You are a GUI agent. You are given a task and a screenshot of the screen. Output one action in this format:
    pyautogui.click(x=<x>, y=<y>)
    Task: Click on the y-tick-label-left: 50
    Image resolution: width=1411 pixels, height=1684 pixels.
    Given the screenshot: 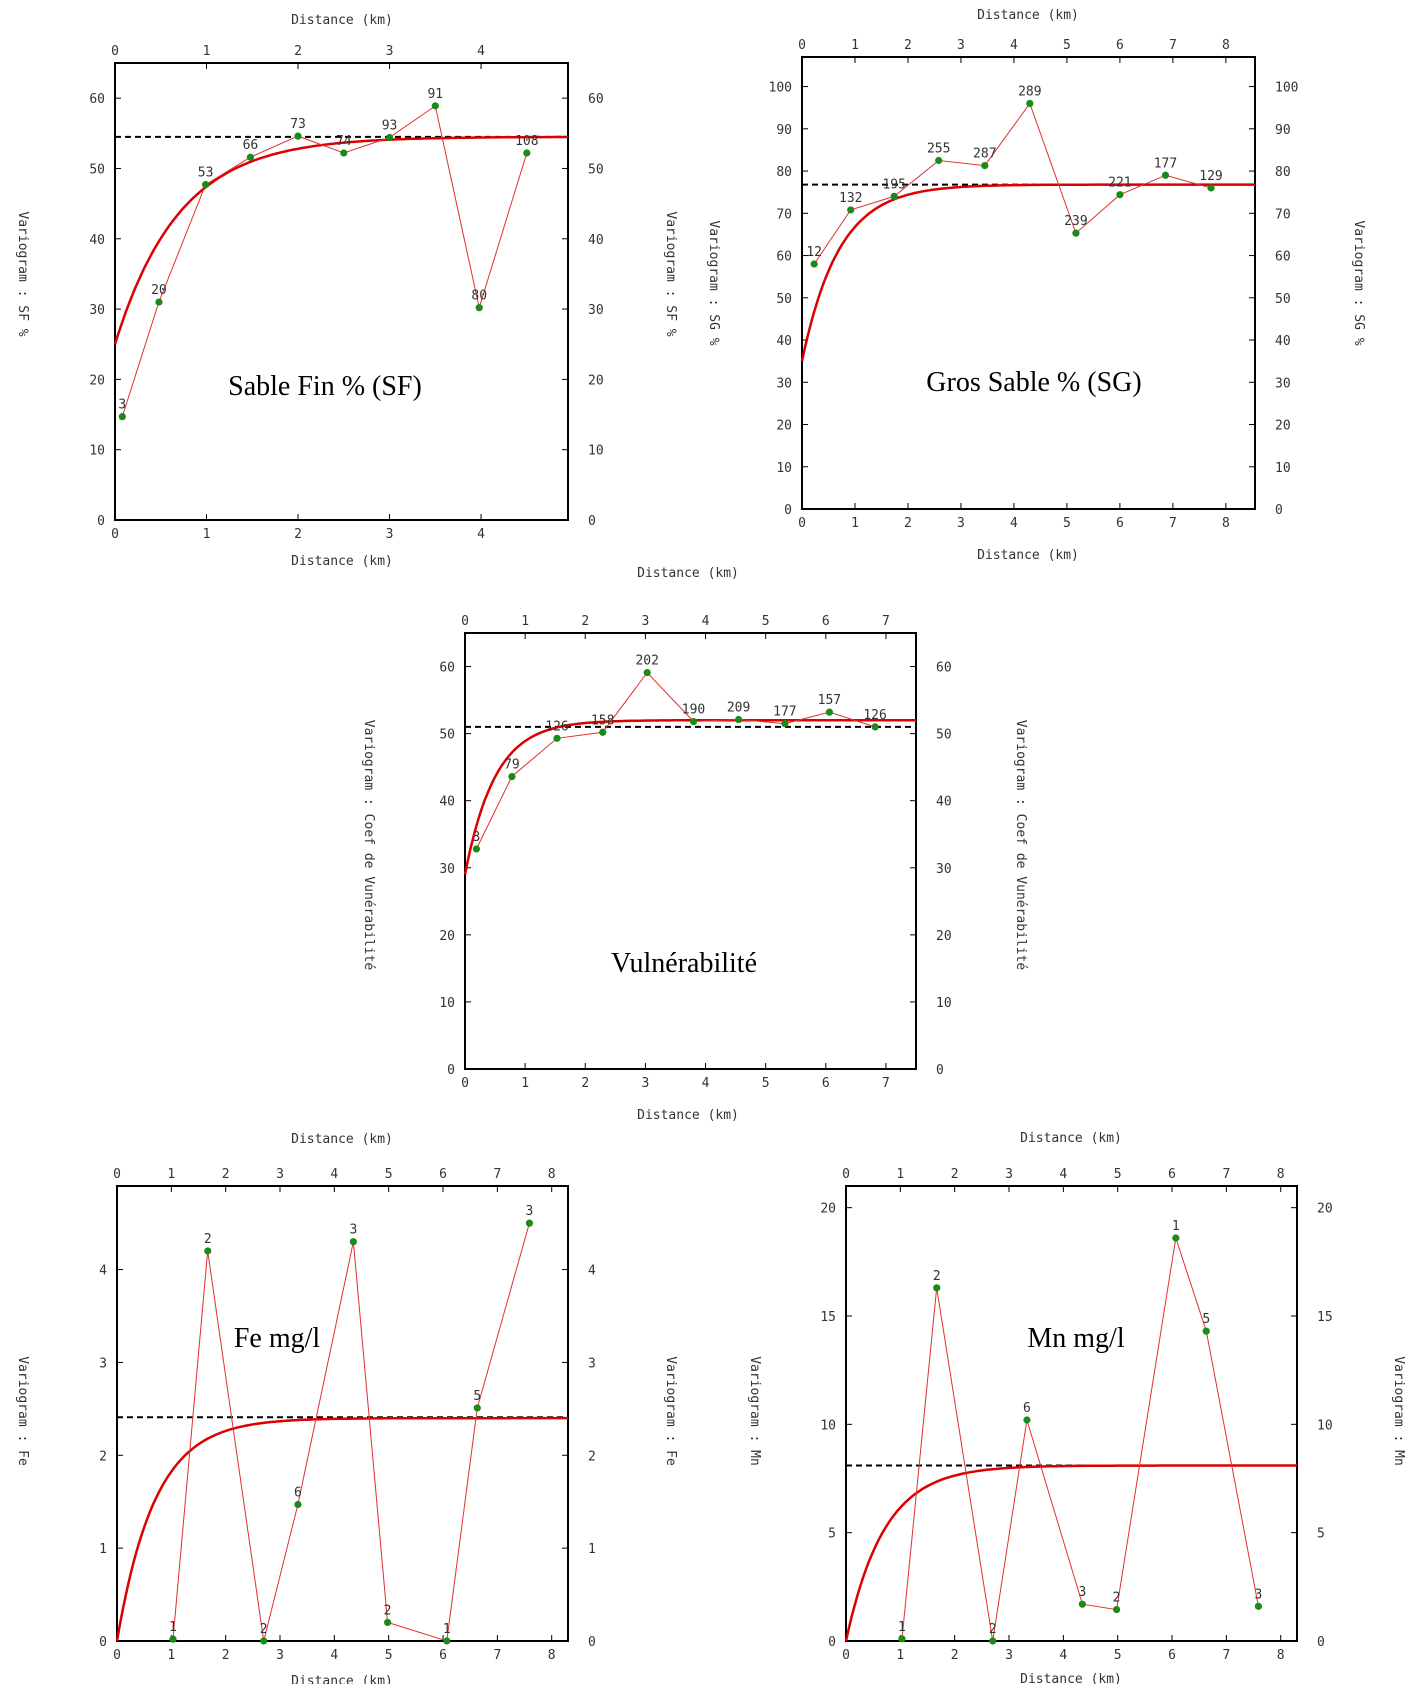 What is the action you would take?
    pyautogui.click(x=97, y=169)
    